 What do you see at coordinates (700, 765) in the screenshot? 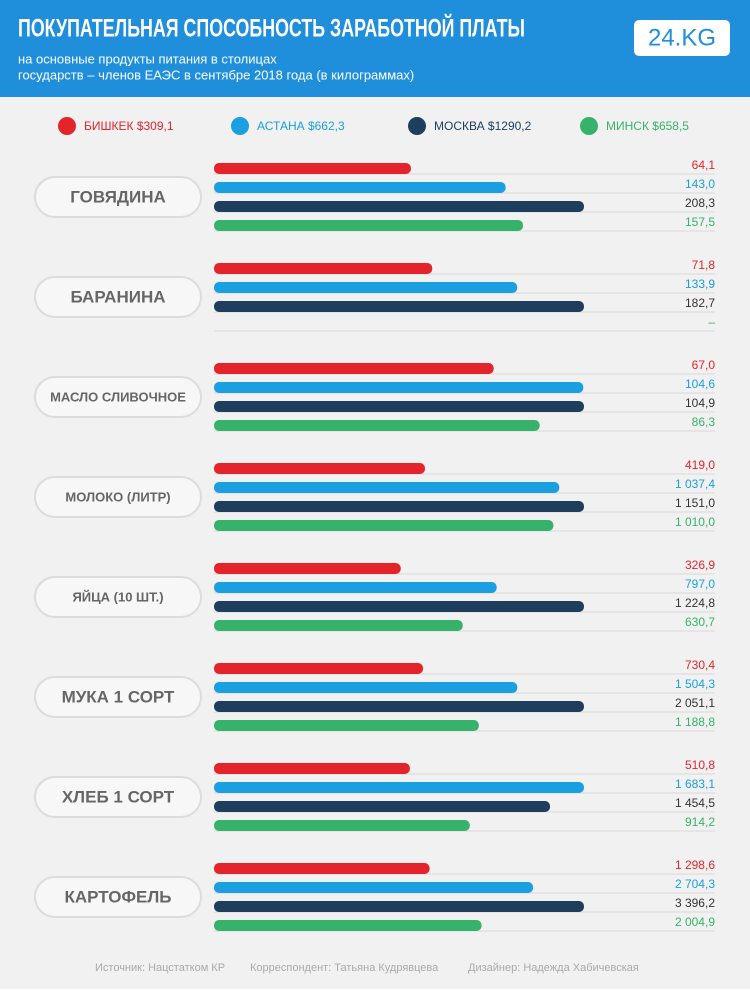
I see `value-label: 510,8` at bounding box center [700, 765].